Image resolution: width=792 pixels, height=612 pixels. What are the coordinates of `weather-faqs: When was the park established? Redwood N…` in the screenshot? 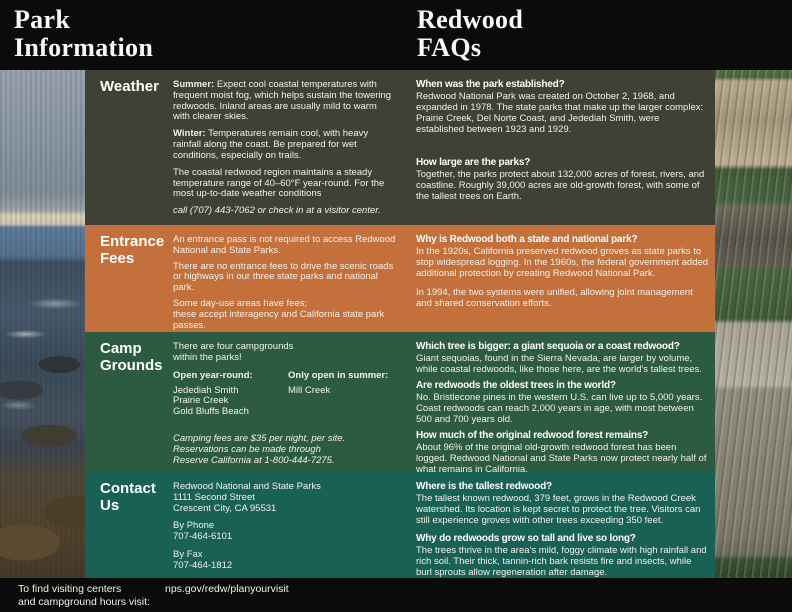 It's located at (561, 147).